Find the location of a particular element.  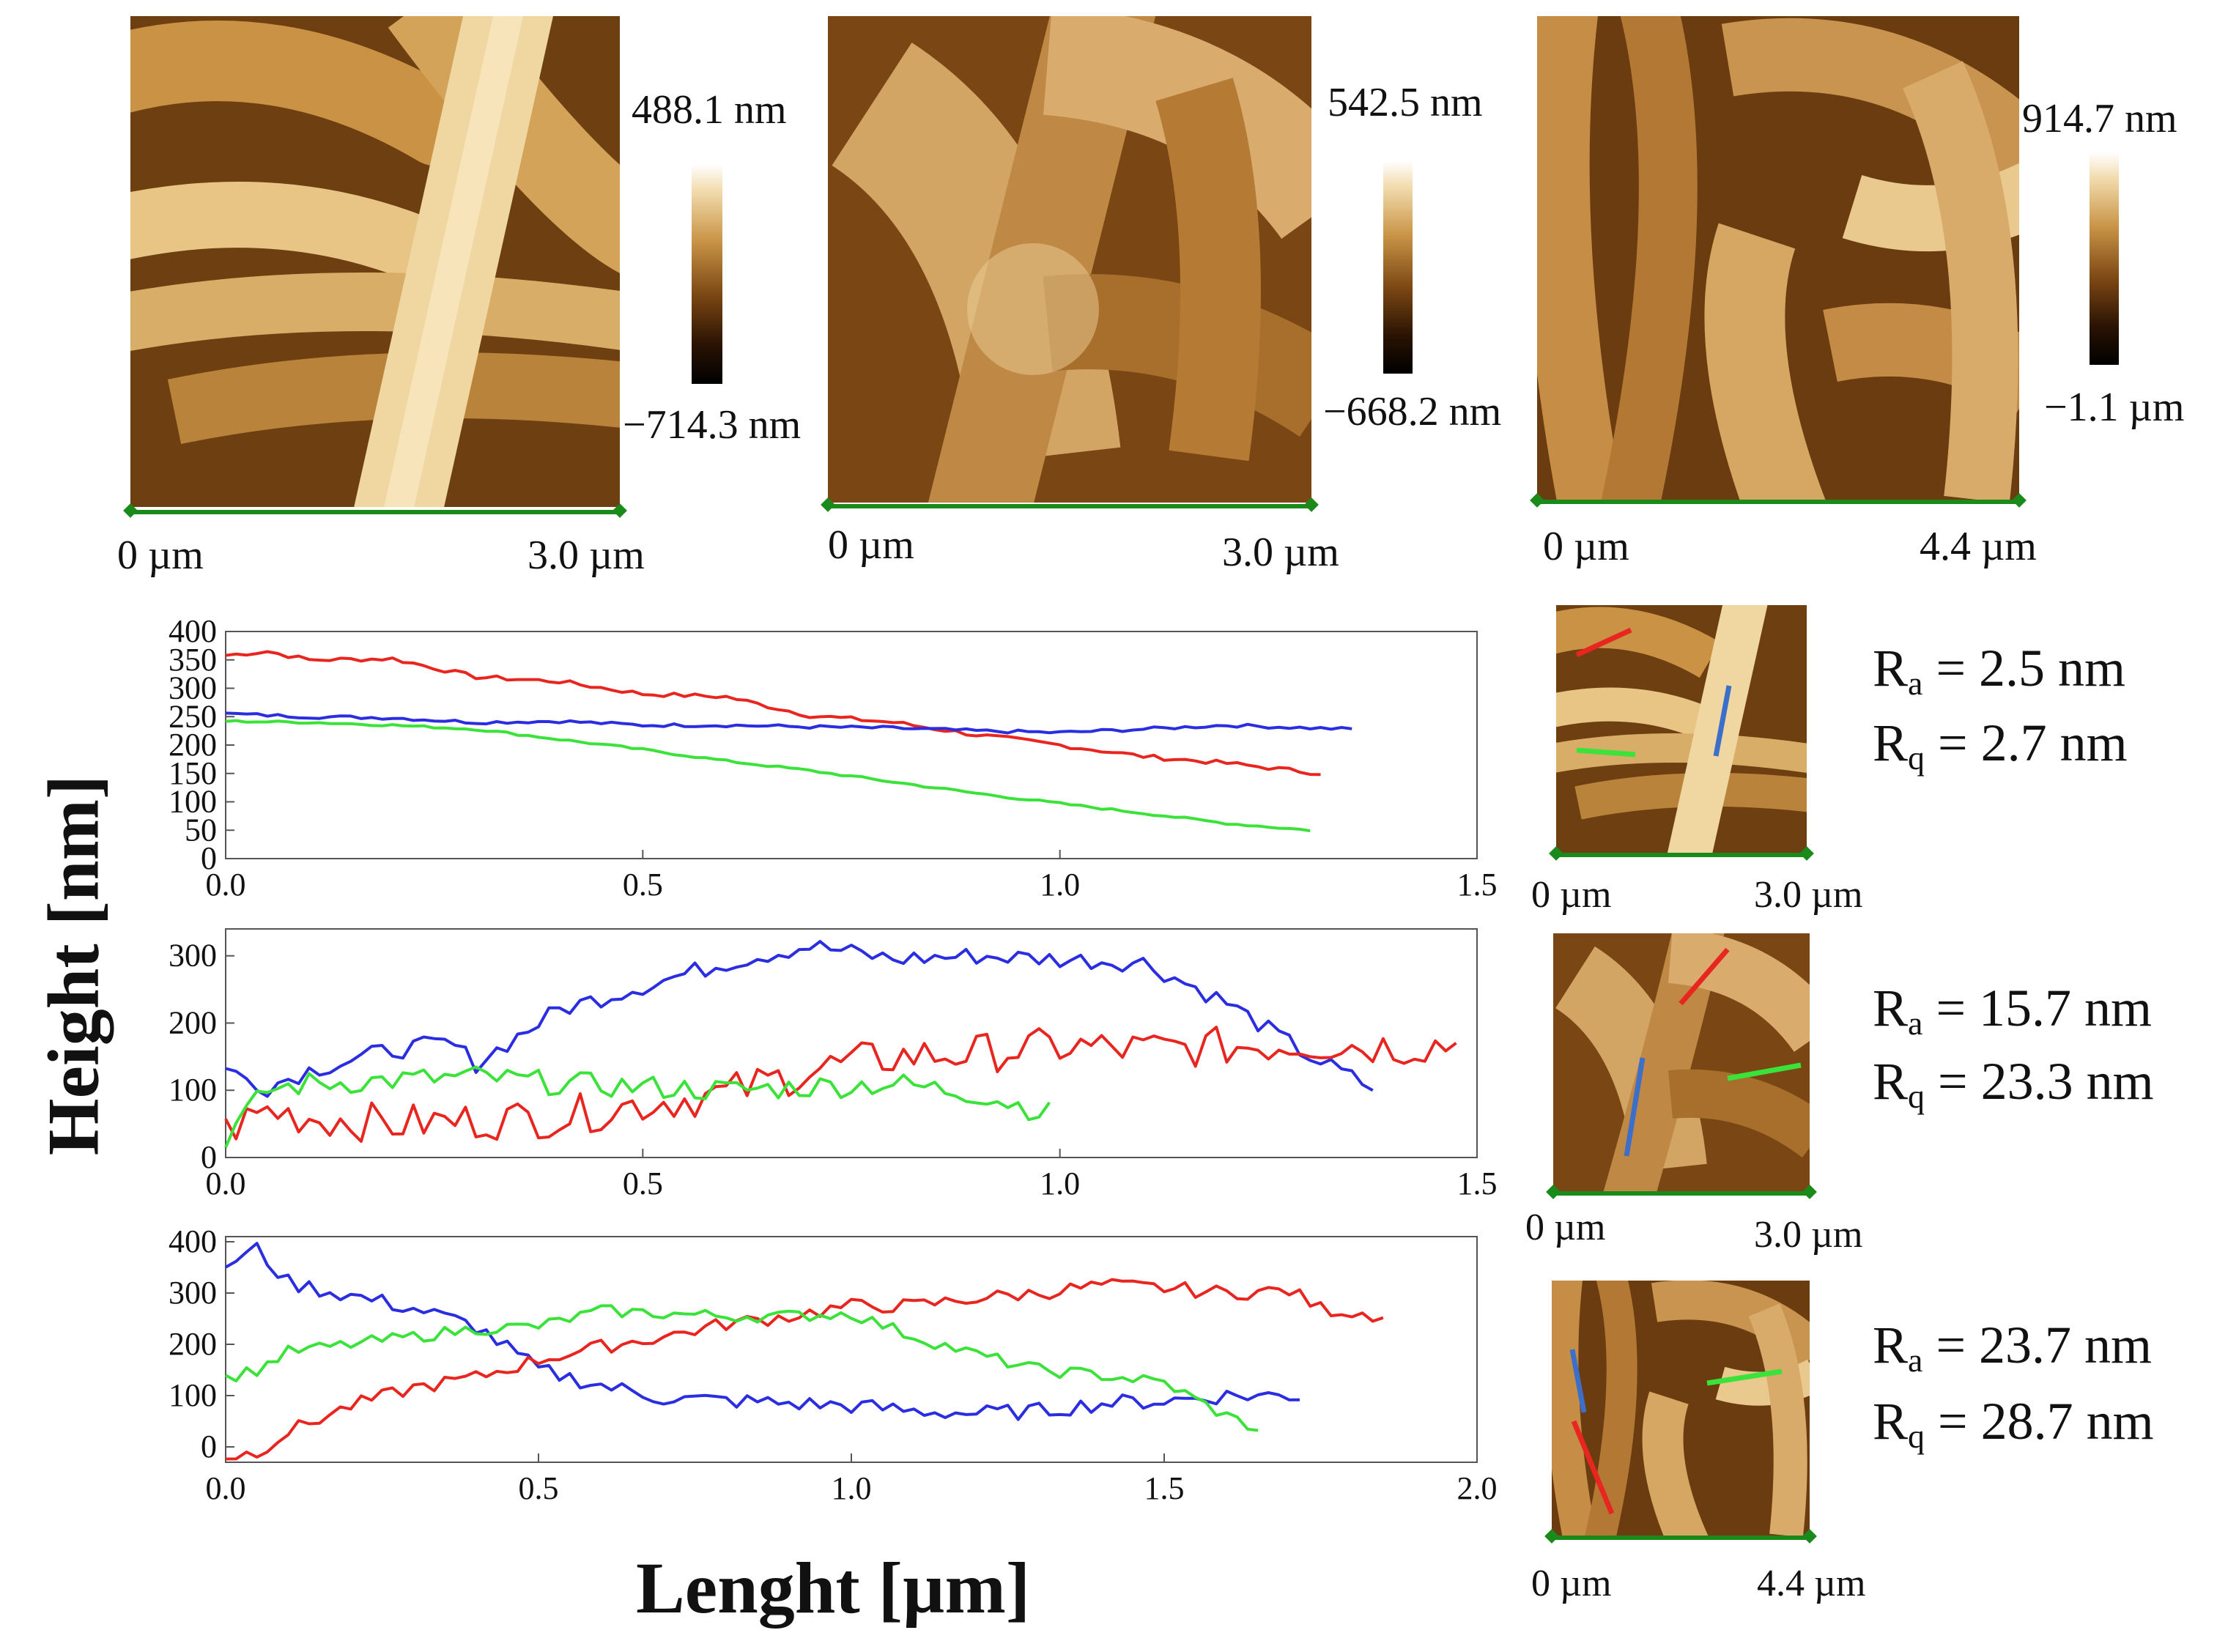

y-tick-label-3-0: 0 is located at coordinates (209, 1446).